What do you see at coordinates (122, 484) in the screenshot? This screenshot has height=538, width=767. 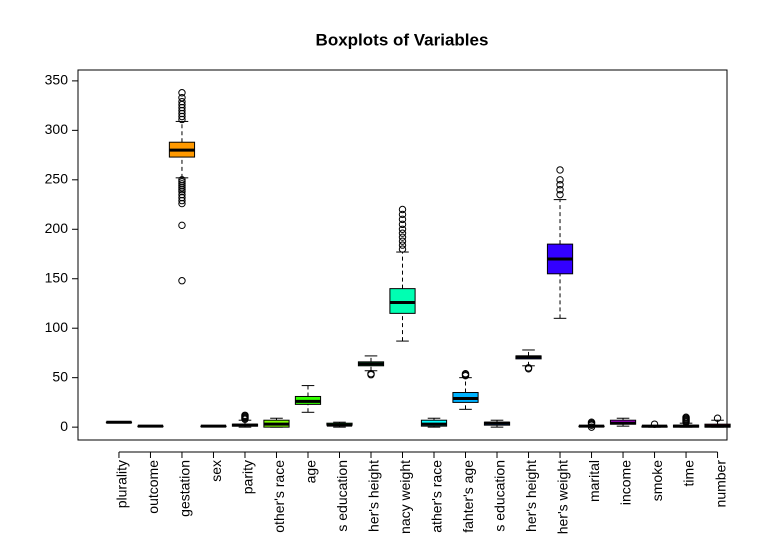 I see `x-tick-label: plurality` at bounding box center [122, 484].